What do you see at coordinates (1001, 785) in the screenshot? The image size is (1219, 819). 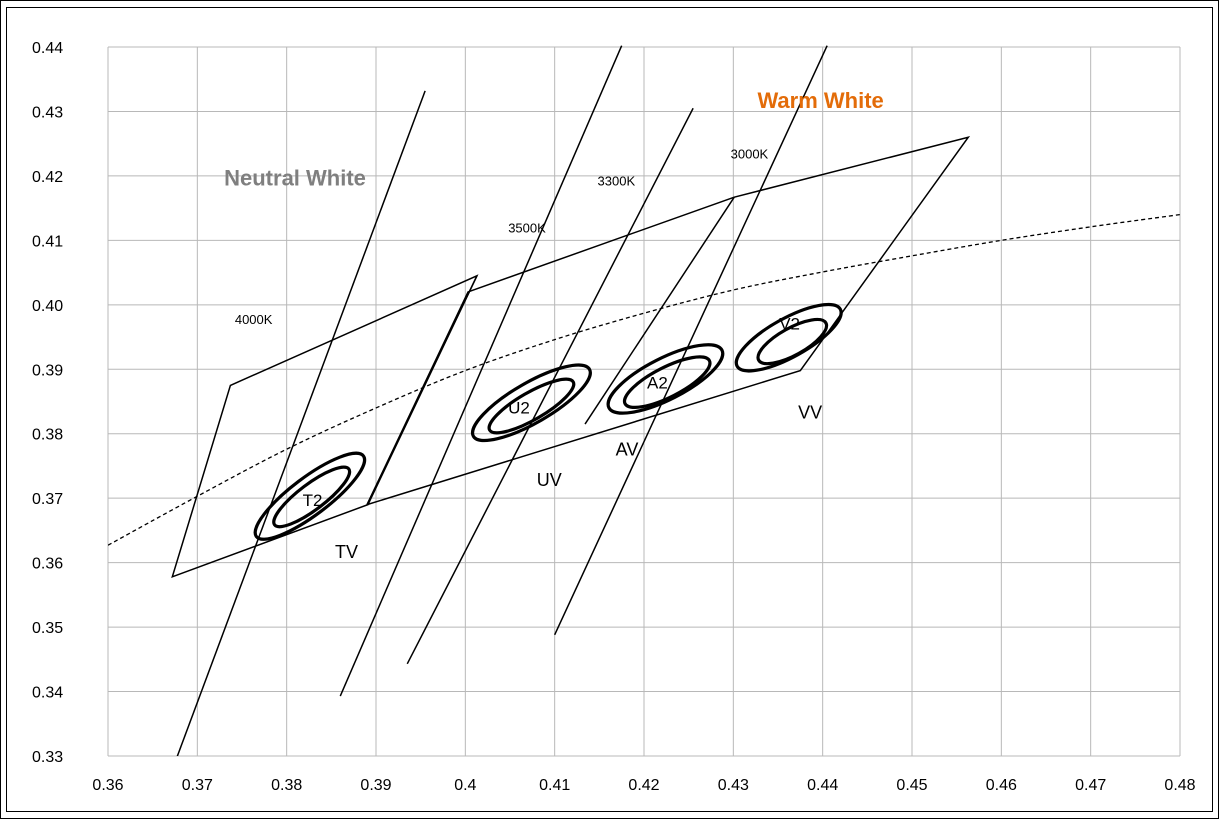 I see `x-tick-label: 0.46` at bounding box center [1001, 785].